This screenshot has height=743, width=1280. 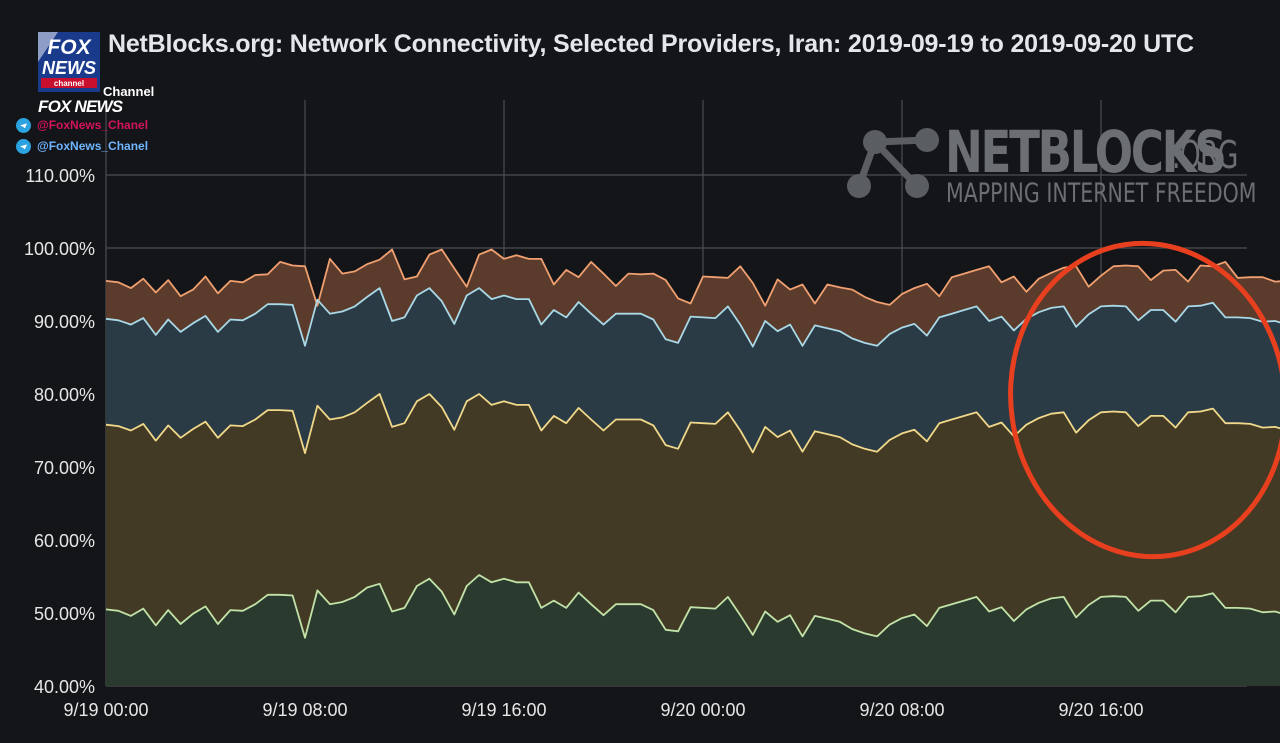 What do you see at coordinates (93, 146) in the screenshot?
I see `twitter-handle-text: @FoxNews_Chanel` at bounding box center [93, 146].